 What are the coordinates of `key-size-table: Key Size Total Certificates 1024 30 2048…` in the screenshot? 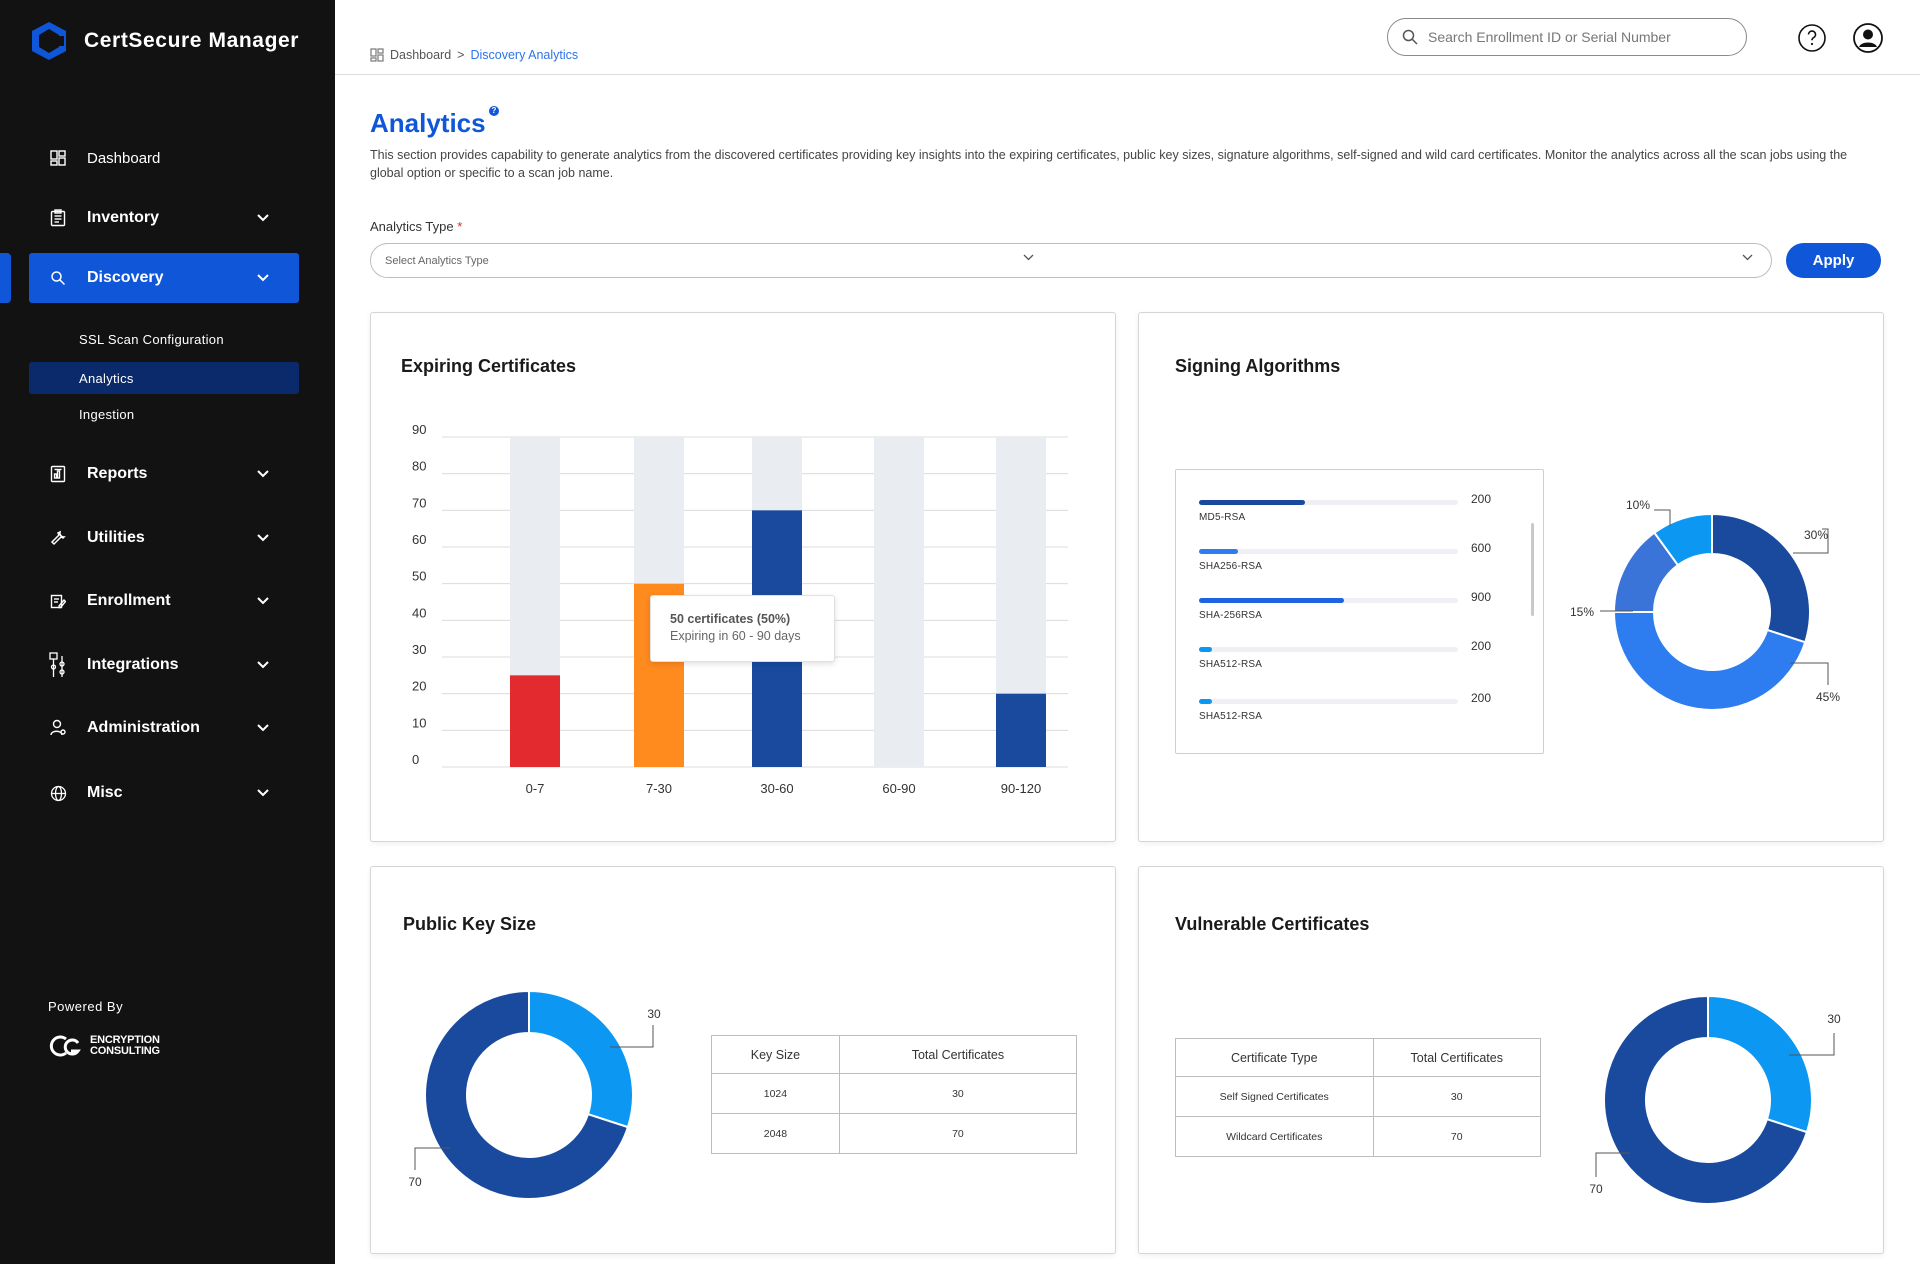 It's located at (894, 1094).